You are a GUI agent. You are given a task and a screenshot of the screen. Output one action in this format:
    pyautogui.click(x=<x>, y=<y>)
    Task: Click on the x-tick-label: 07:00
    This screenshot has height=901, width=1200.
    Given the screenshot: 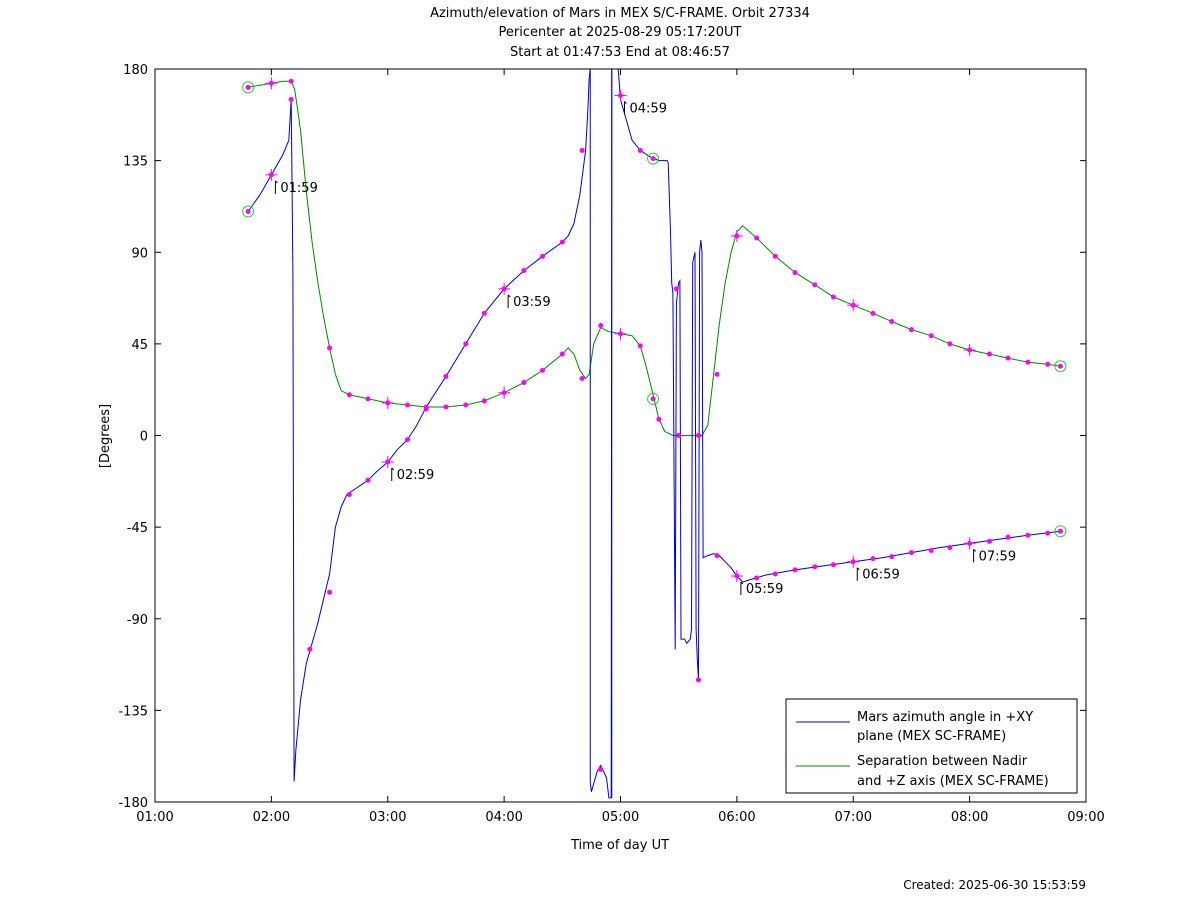 What is the action you would take?
    pyautogui.click(x=853, y=817)
    